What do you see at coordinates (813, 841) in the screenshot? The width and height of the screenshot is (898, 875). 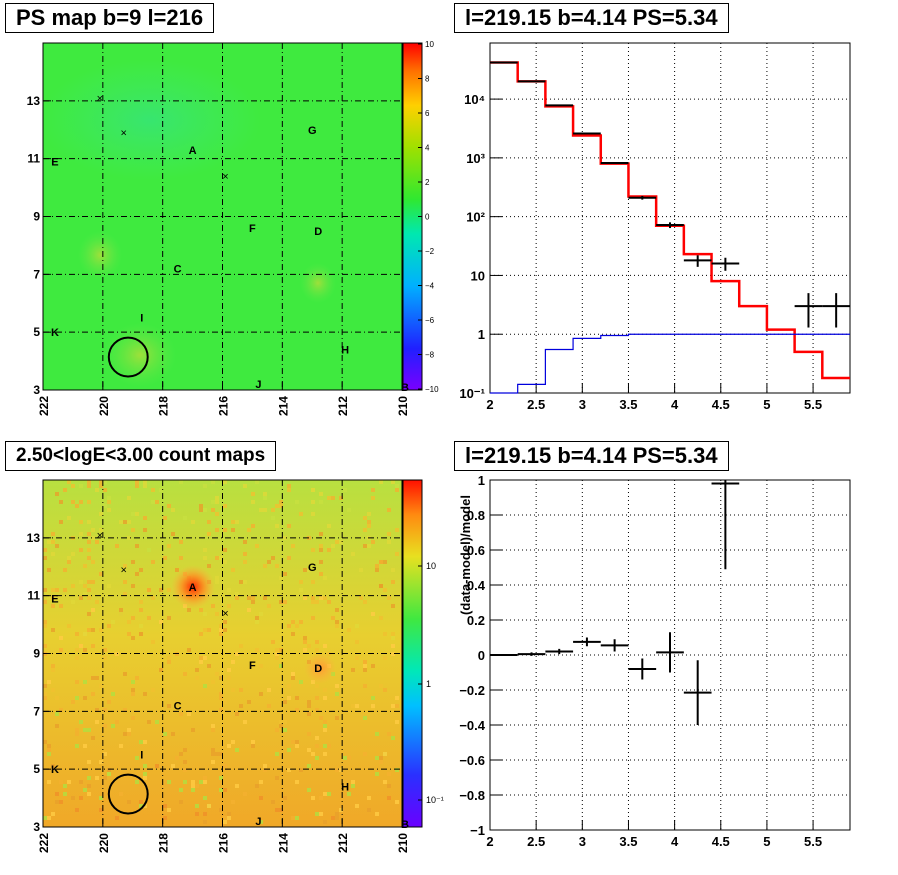 I see `x-tick-label: 5.5` at bounding box center [813, 841].